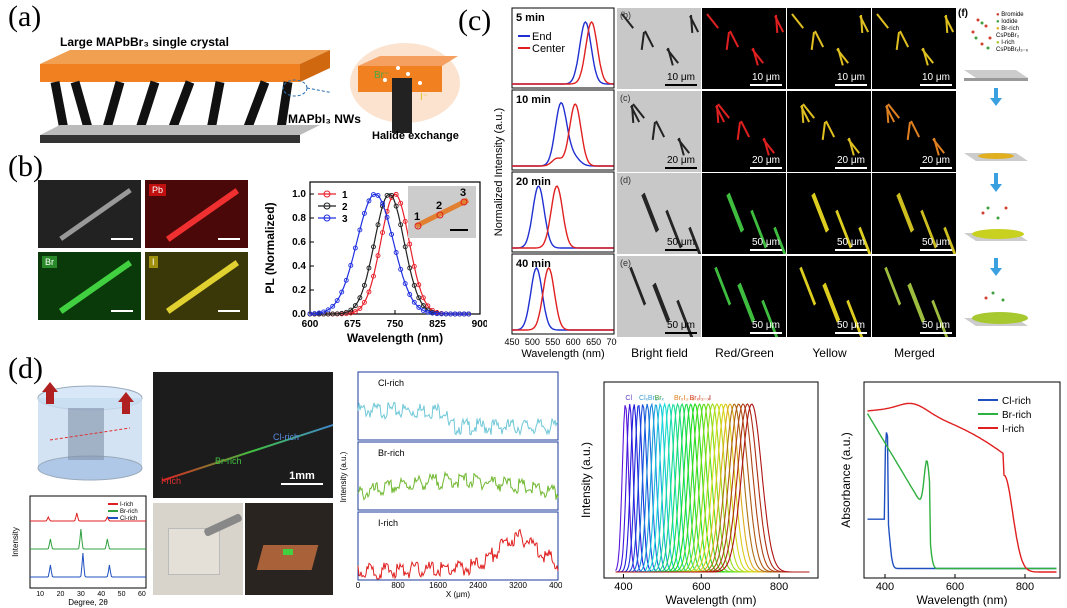 This screenshot has height=608, width=1067. Describe the element at coordinates (299, 266) in the screenshot. I see `y-tick-label: 0.4` at that location.